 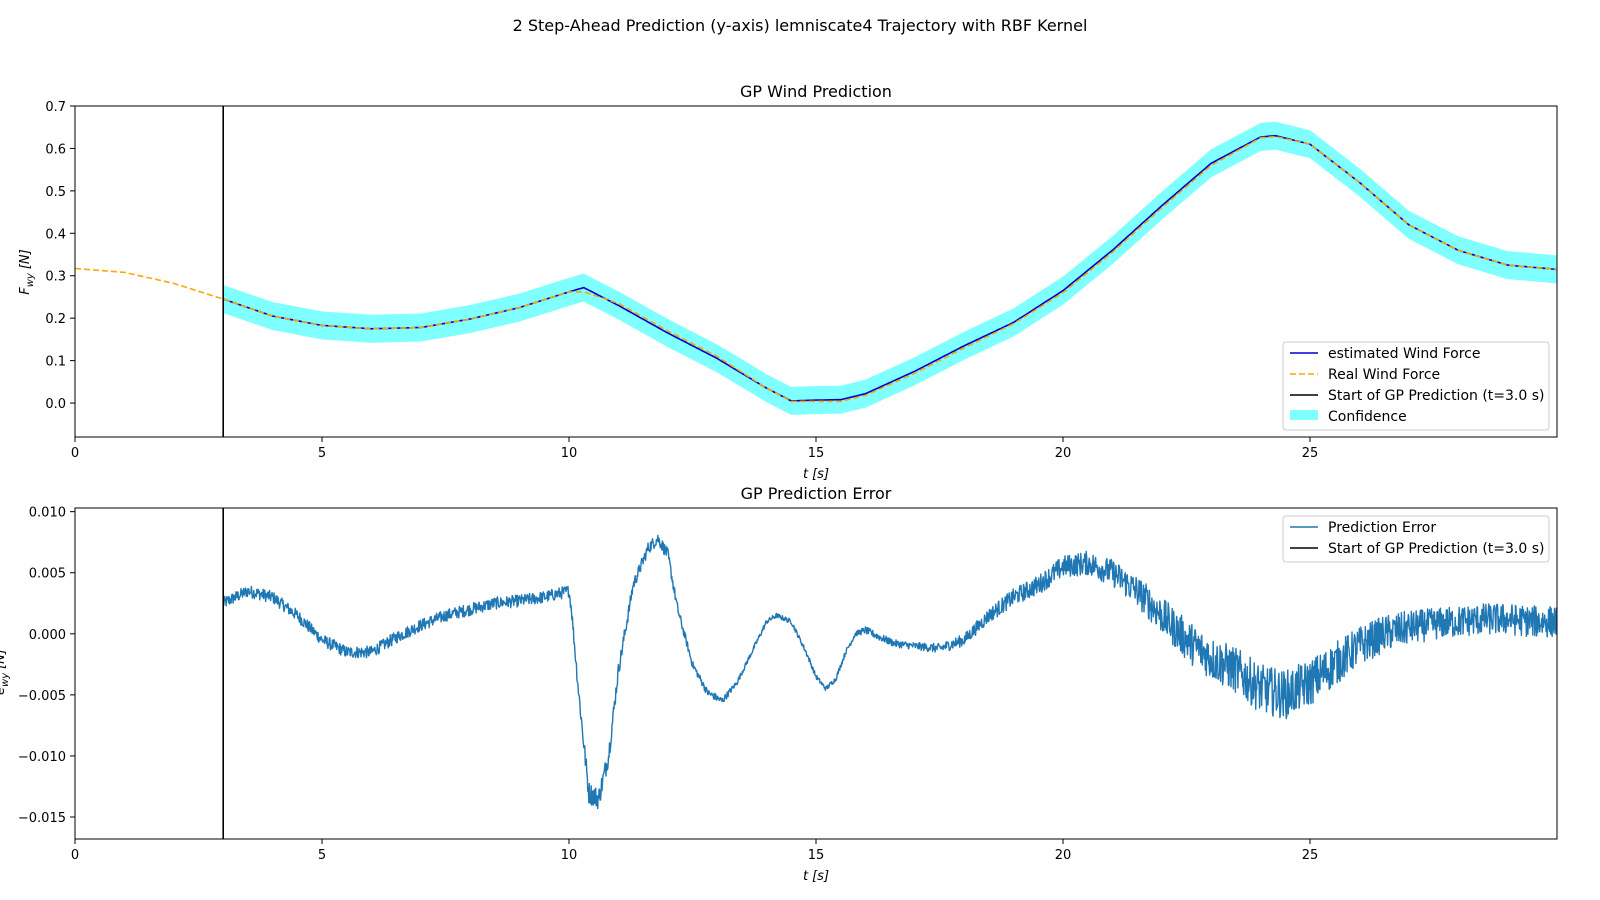 What do you see at coordinates (1367, 417) in the screenshot?
I see `legend-confidence-label: Confidence` at bounding box center [1367, 417].